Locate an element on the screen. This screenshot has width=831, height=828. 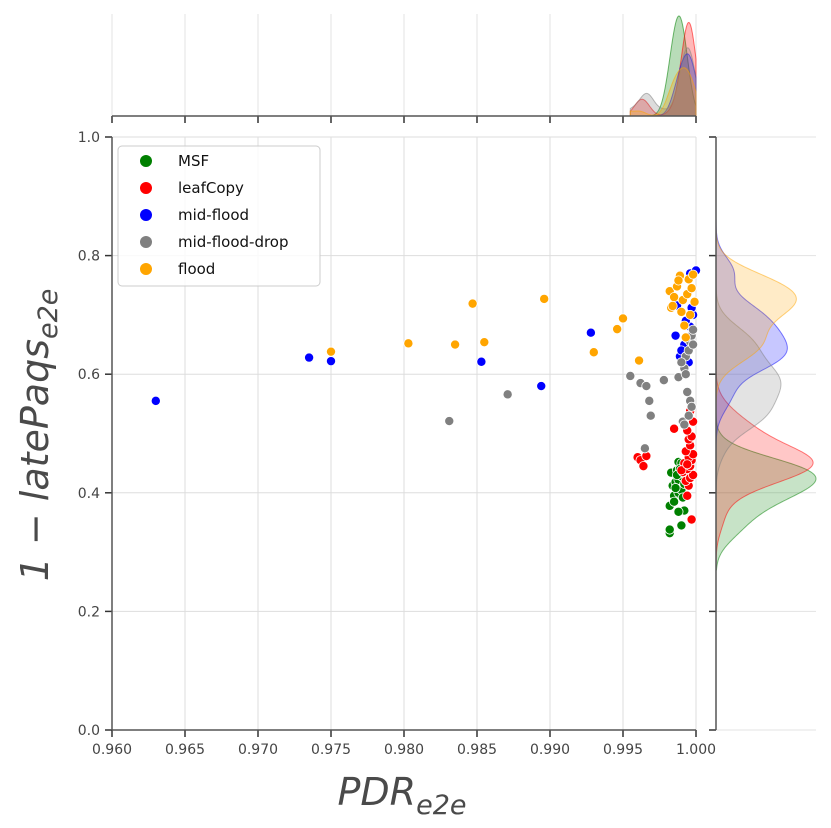
y-axis-title-subscript: e2e is located at coordinates (48, 314).